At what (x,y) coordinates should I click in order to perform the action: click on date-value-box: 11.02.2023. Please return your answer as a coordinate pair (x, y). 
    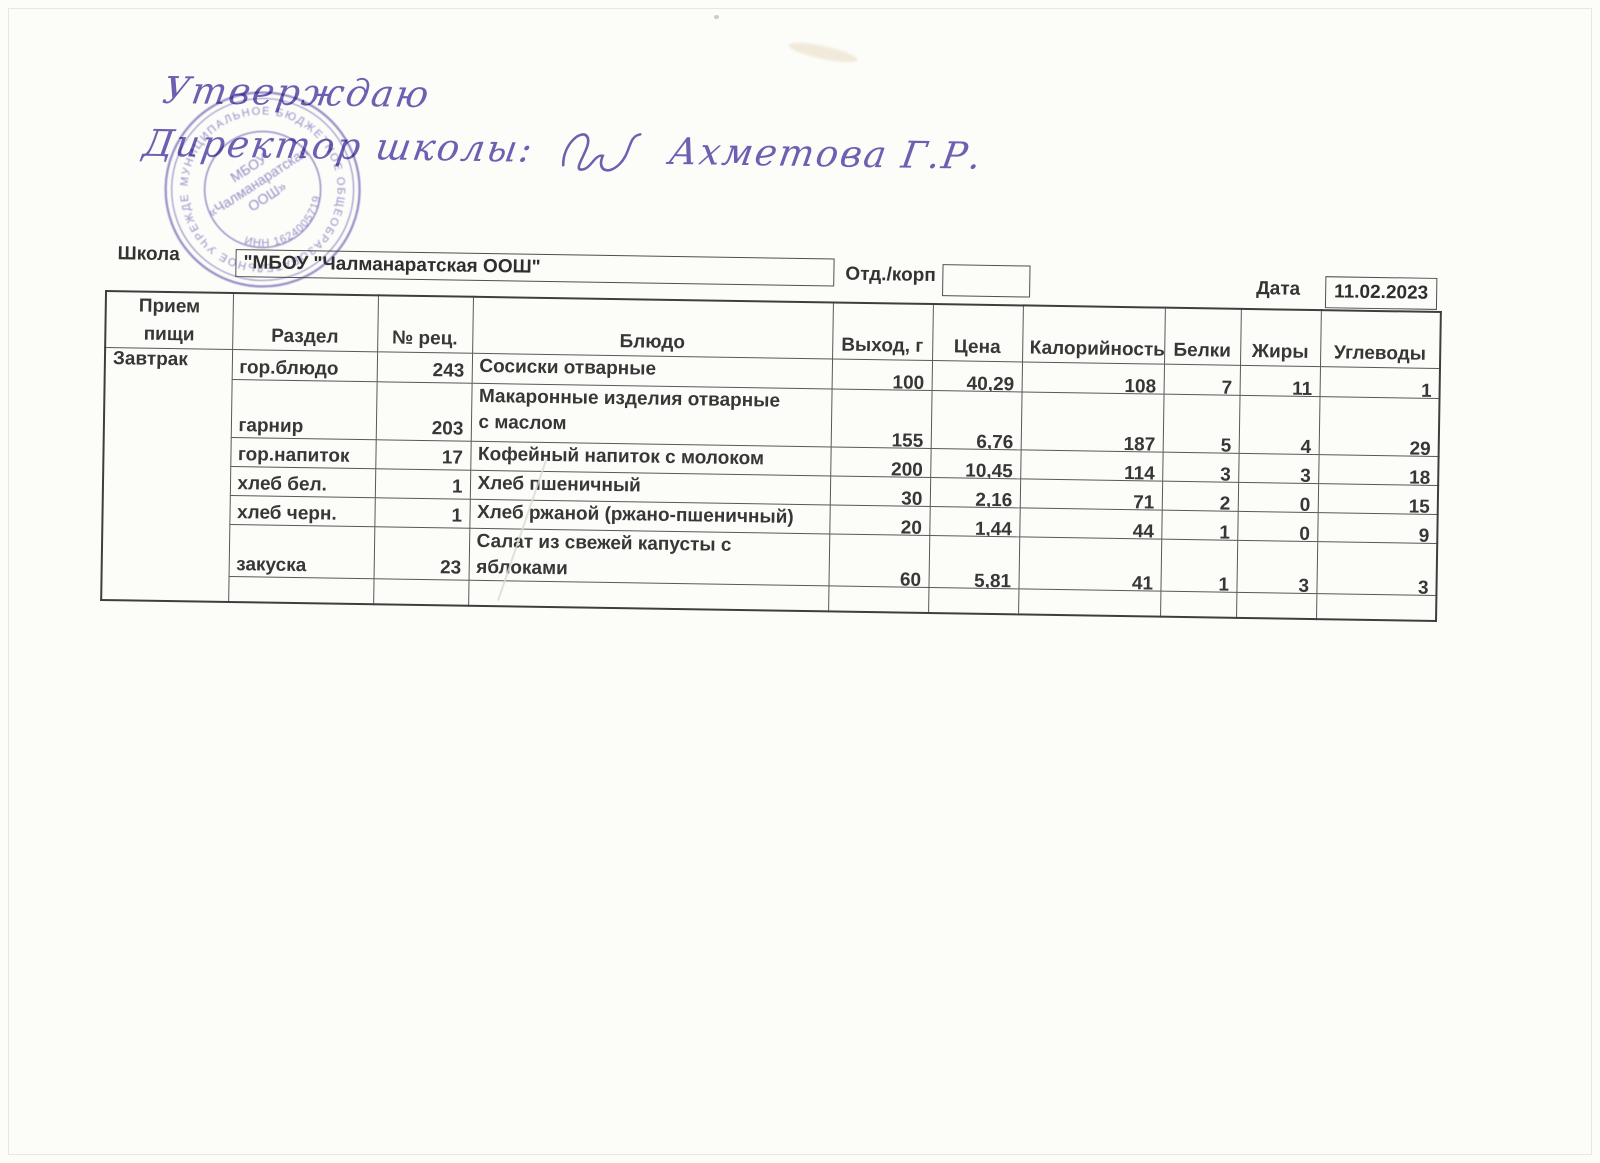
    Looking at the image, I should click on (1381, 293).